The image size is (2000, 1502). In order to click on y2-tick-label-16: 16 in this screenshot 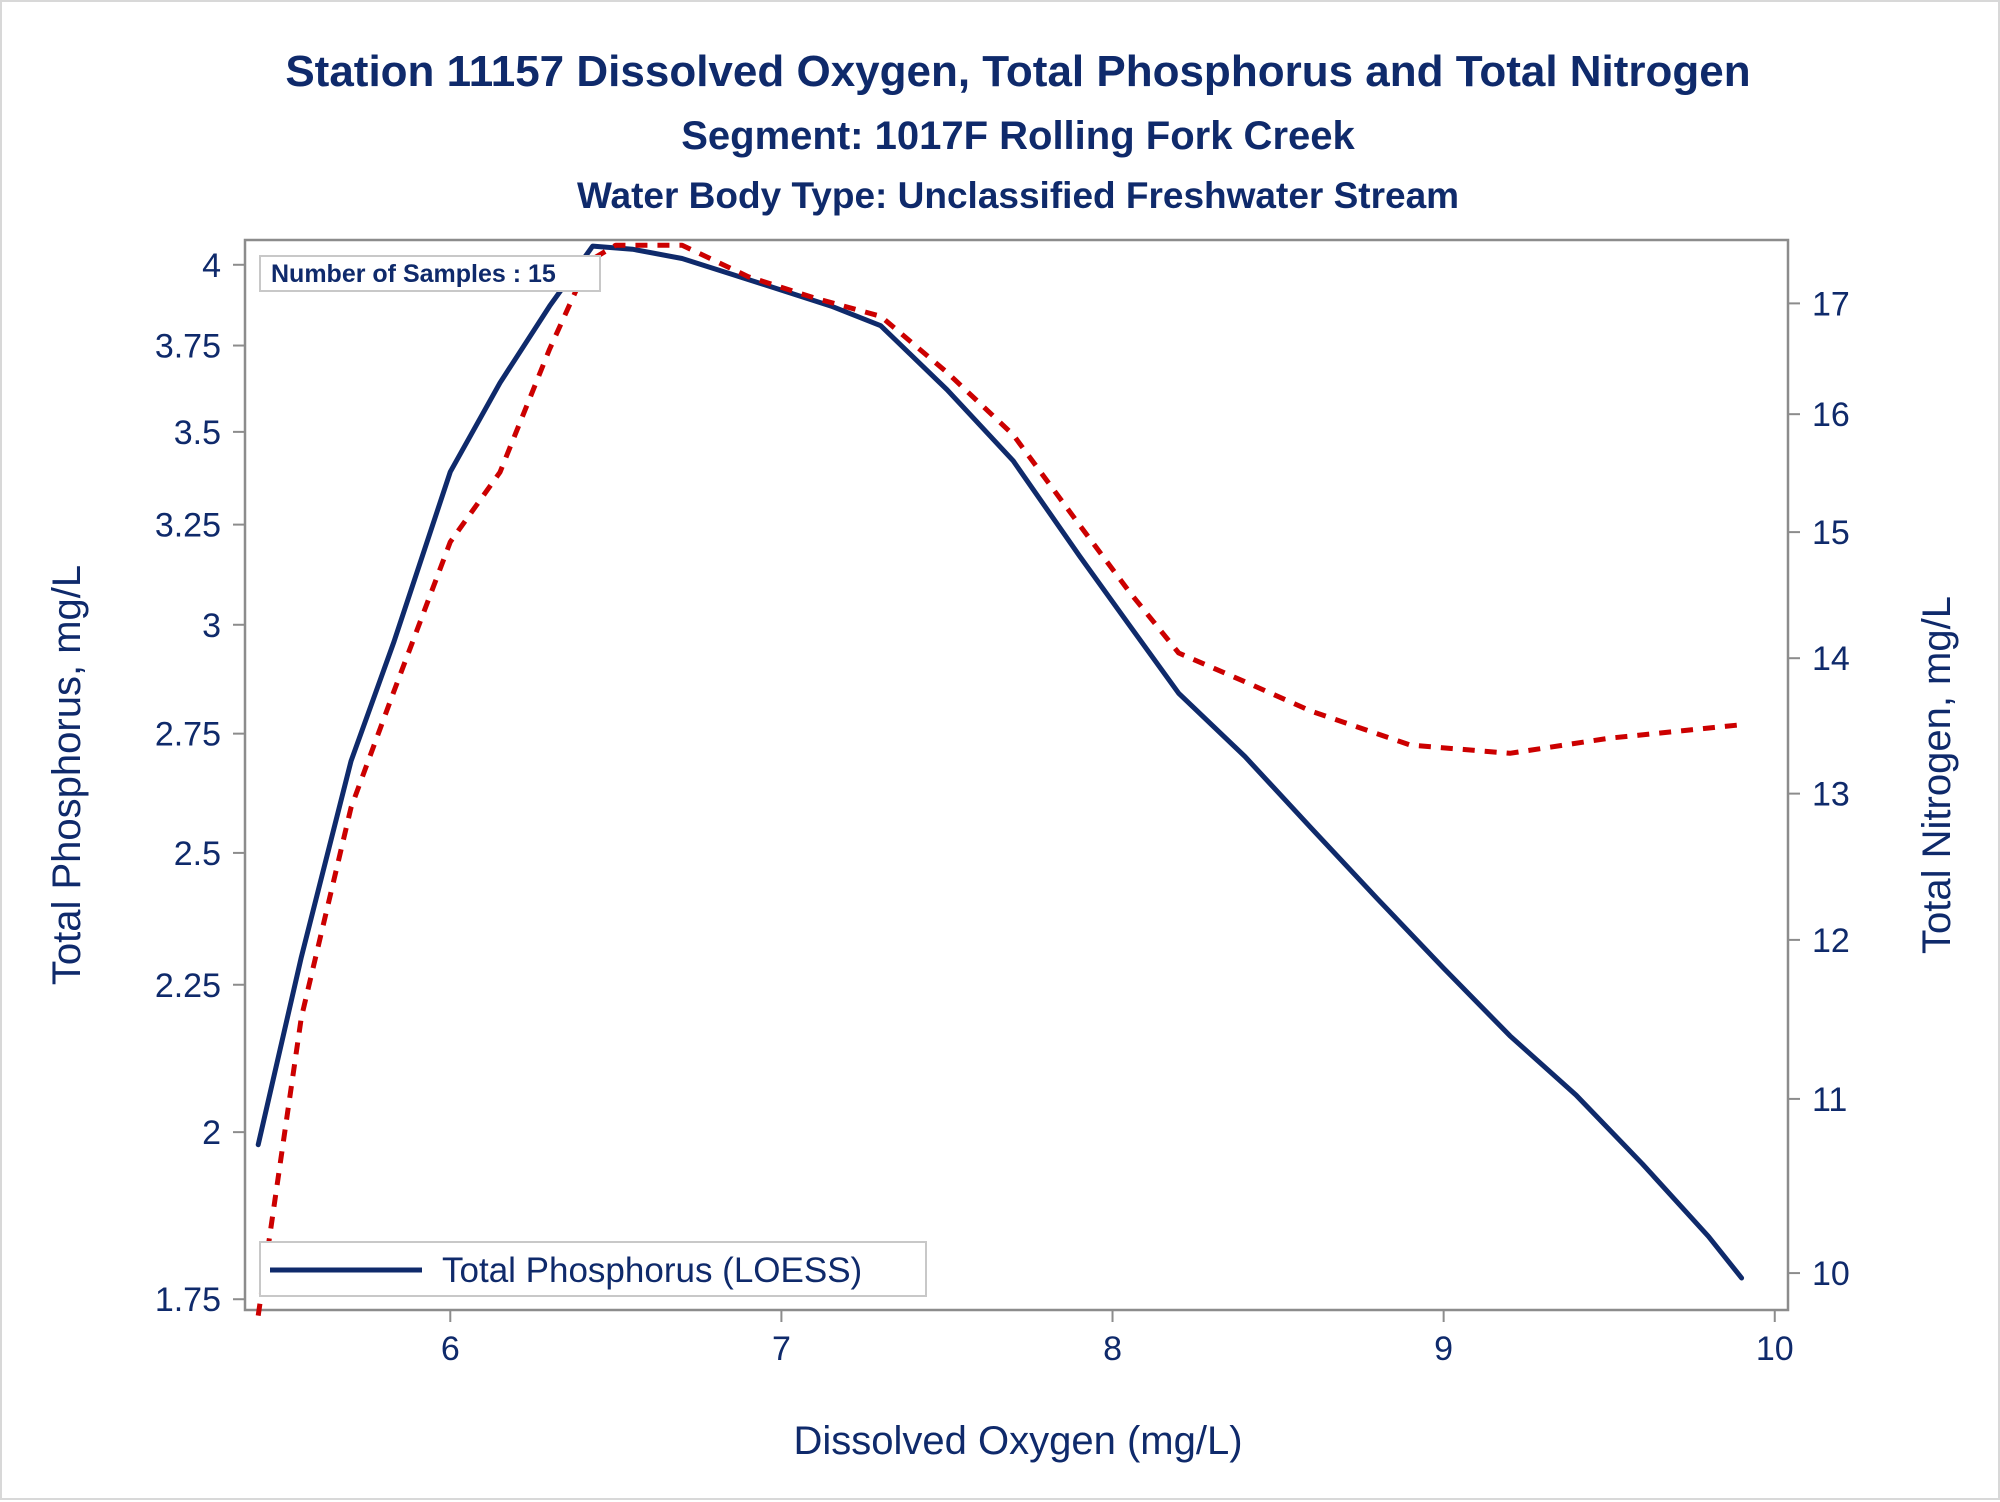, I will do `click(1831, 415)`.